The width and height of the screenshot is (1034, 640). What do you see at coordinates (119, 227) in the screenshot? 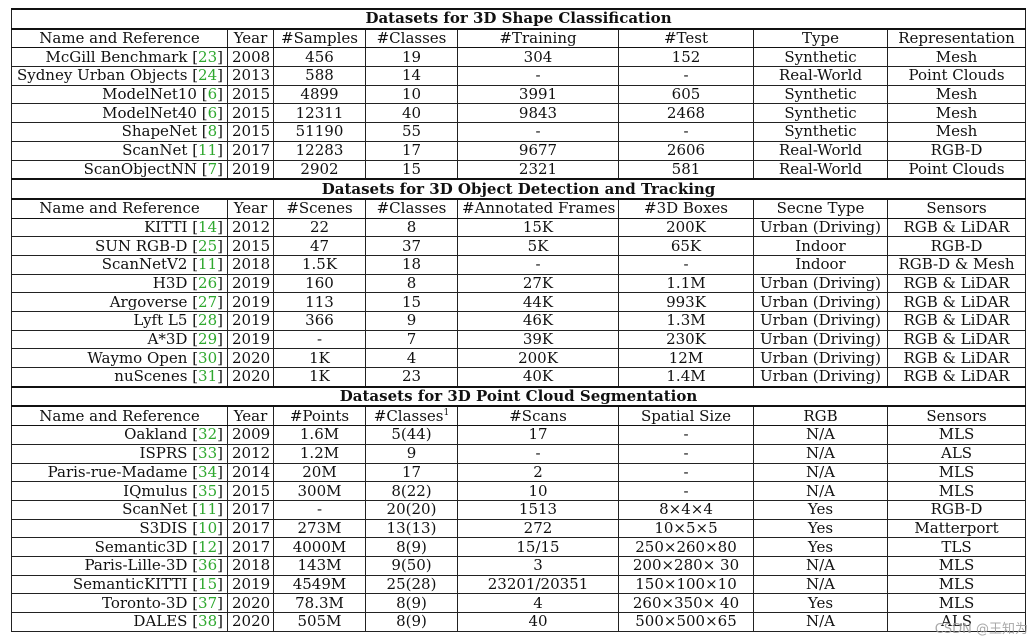
I see `dataset-name-cell: KITTI [14]` at bounding box center [119, 227].